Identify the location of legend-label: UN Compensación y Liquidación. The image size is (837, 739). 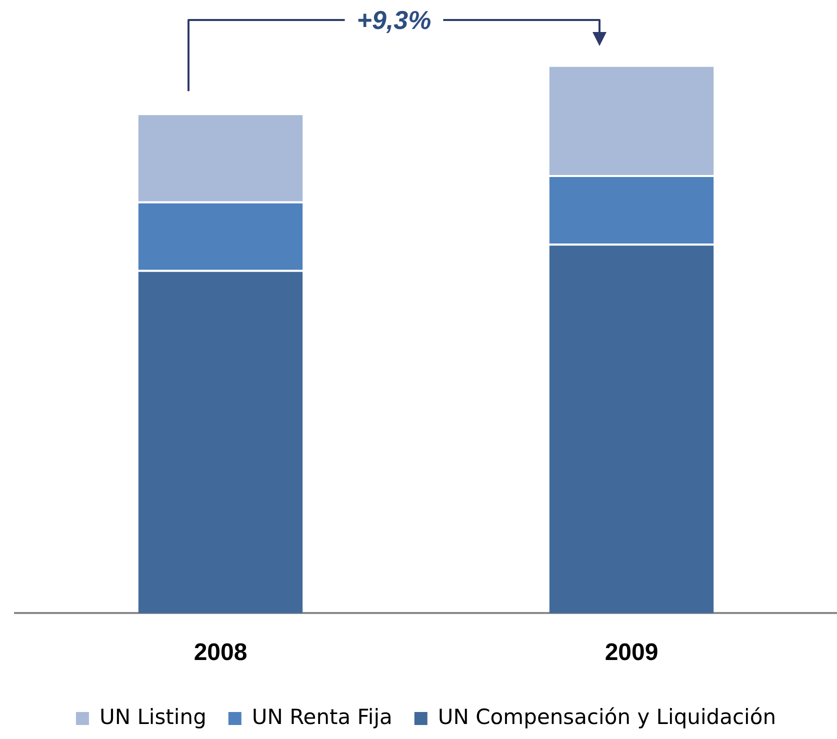
(607, 716).